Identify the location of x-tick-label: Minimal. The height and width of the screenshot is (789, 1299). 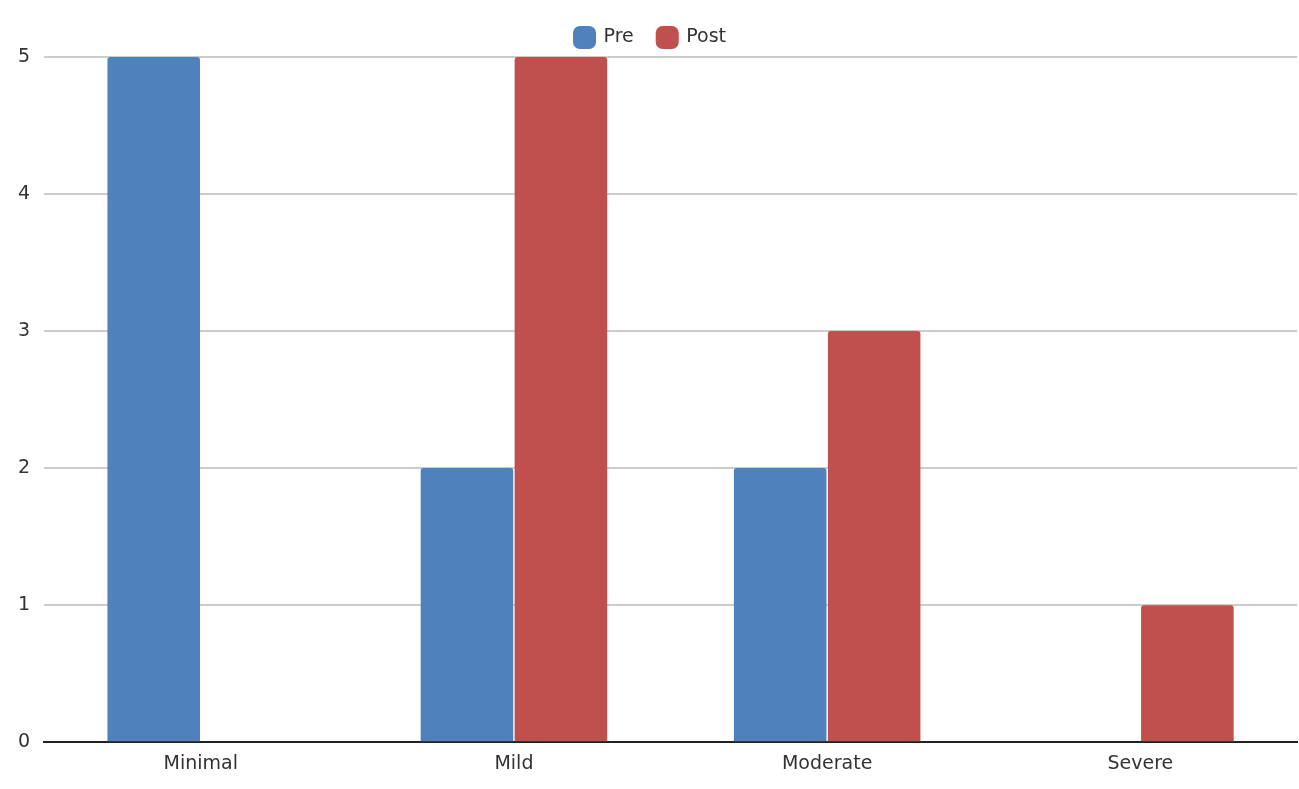
(200, 761).